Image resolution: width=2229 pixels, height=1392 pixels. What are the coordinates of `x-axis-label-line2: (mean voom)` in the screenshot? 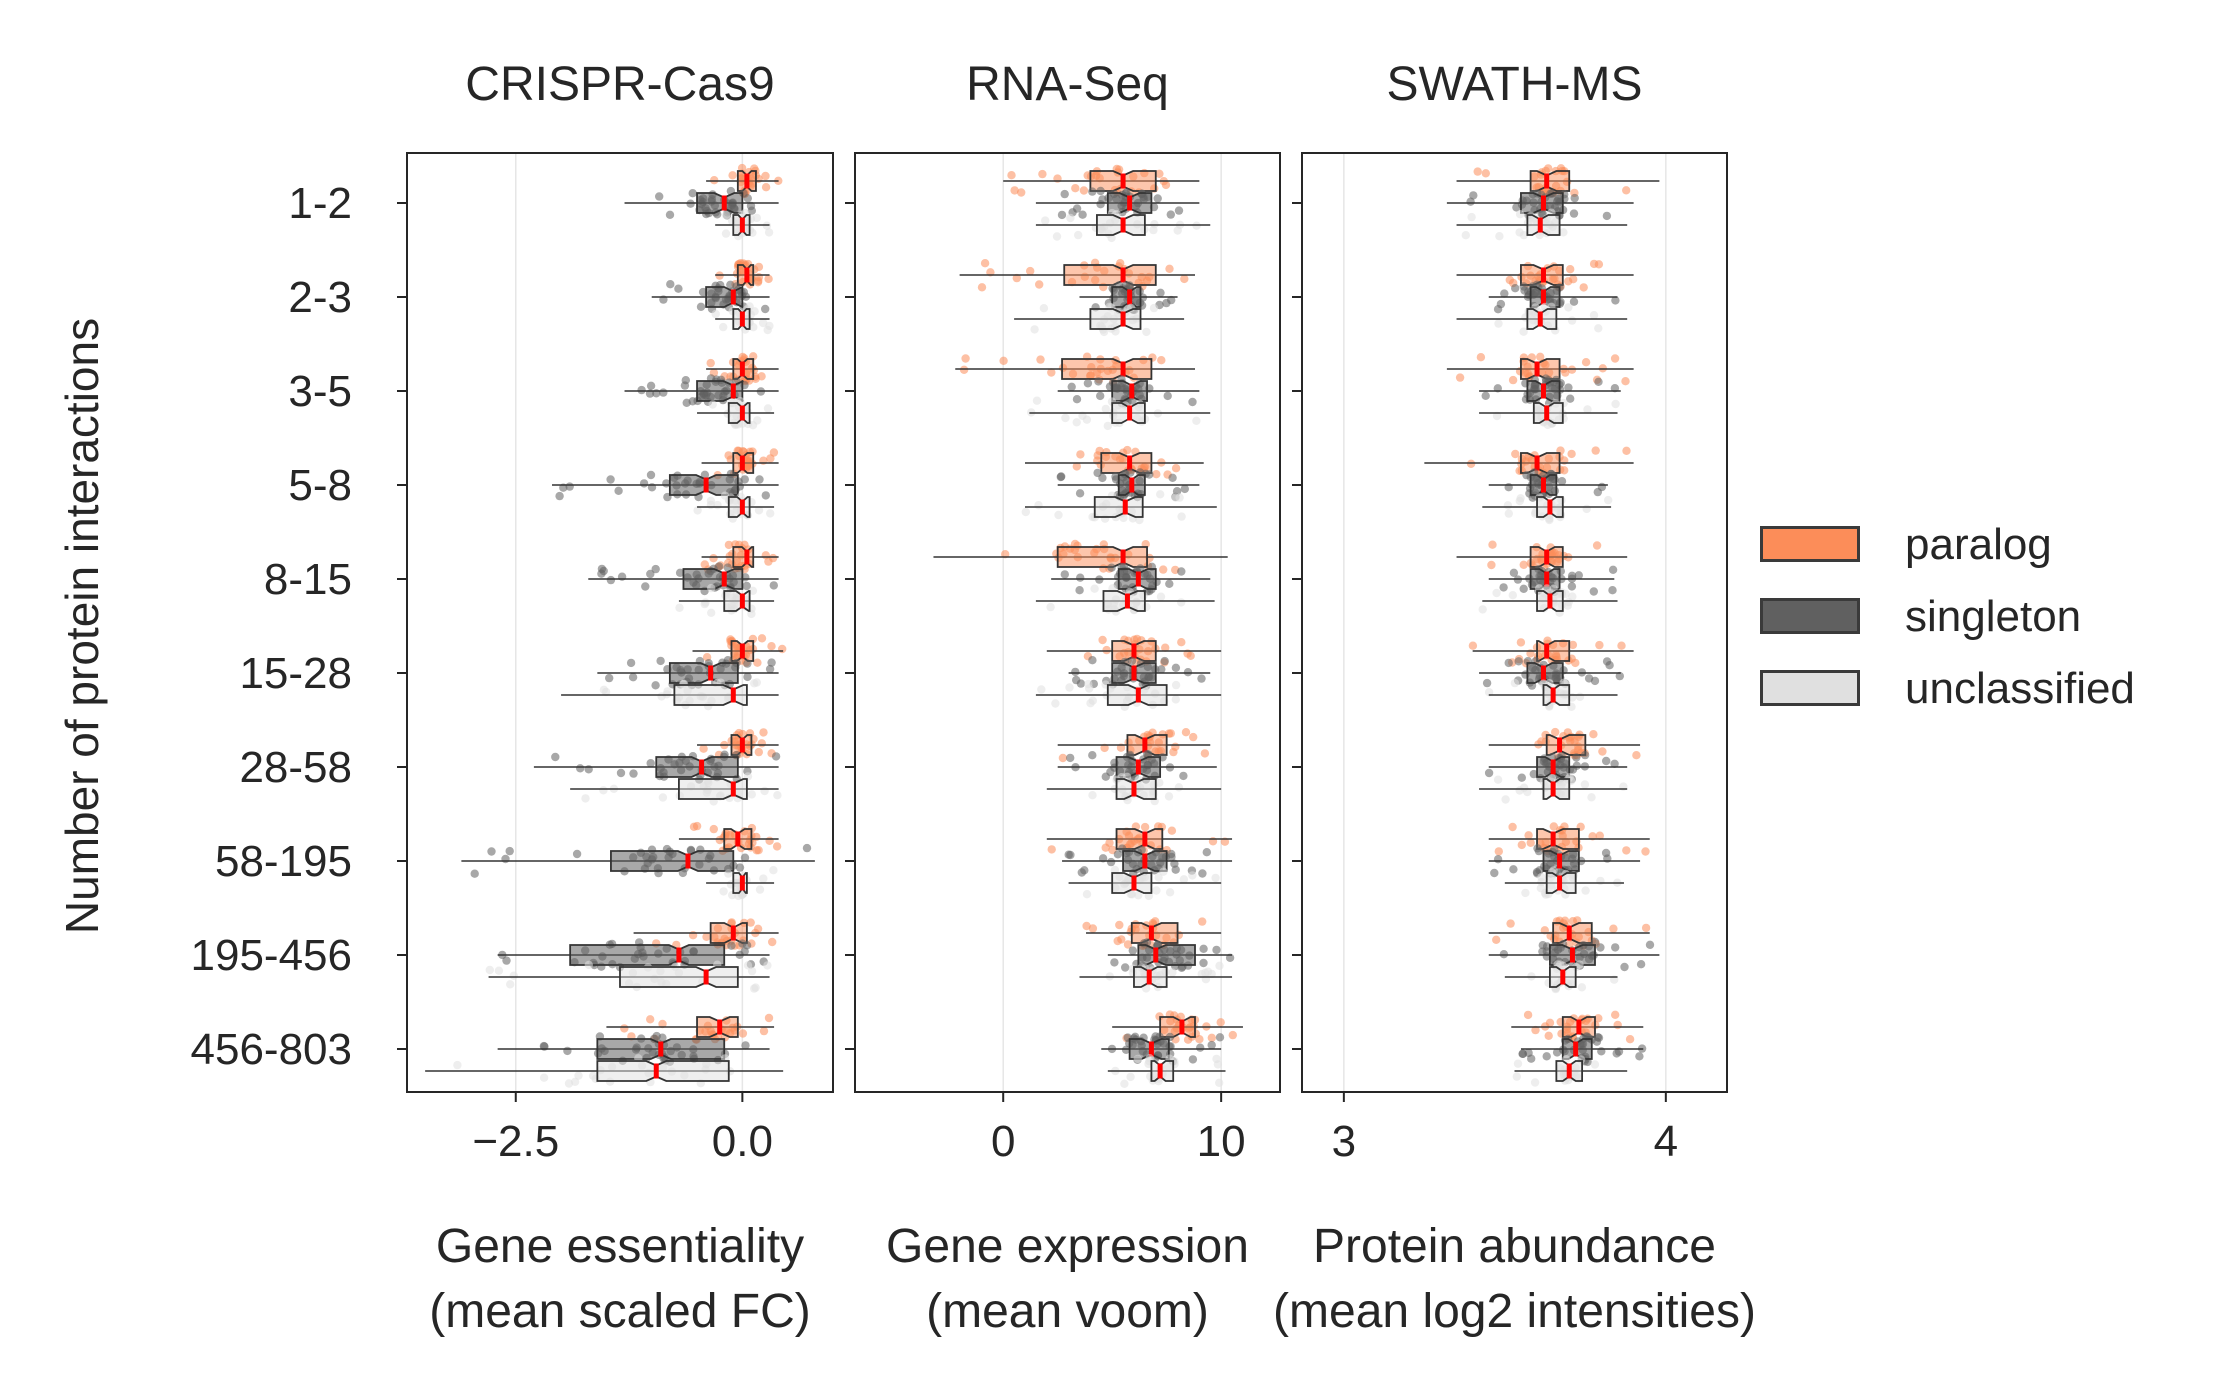 It's located at (1067, 1311).